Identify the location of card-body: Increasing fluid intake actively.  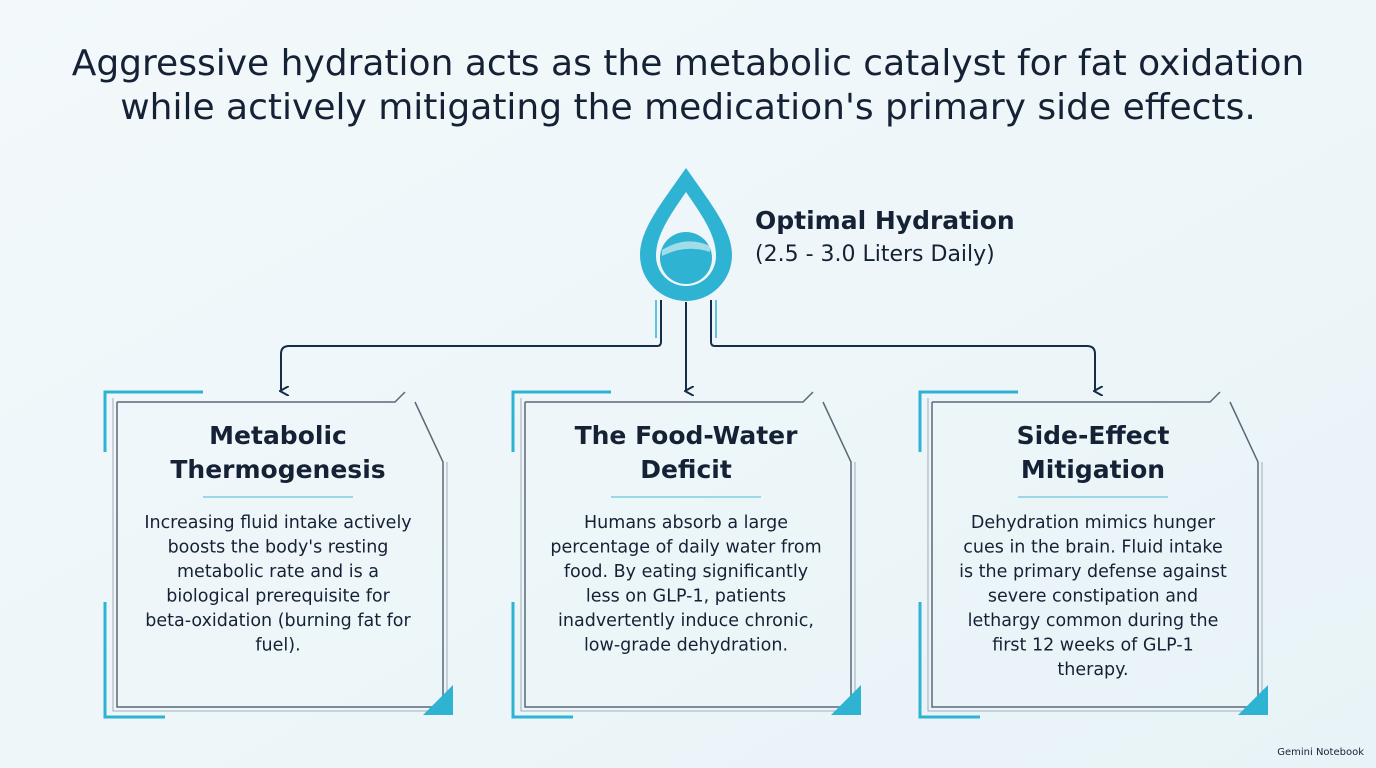
(277, 523).